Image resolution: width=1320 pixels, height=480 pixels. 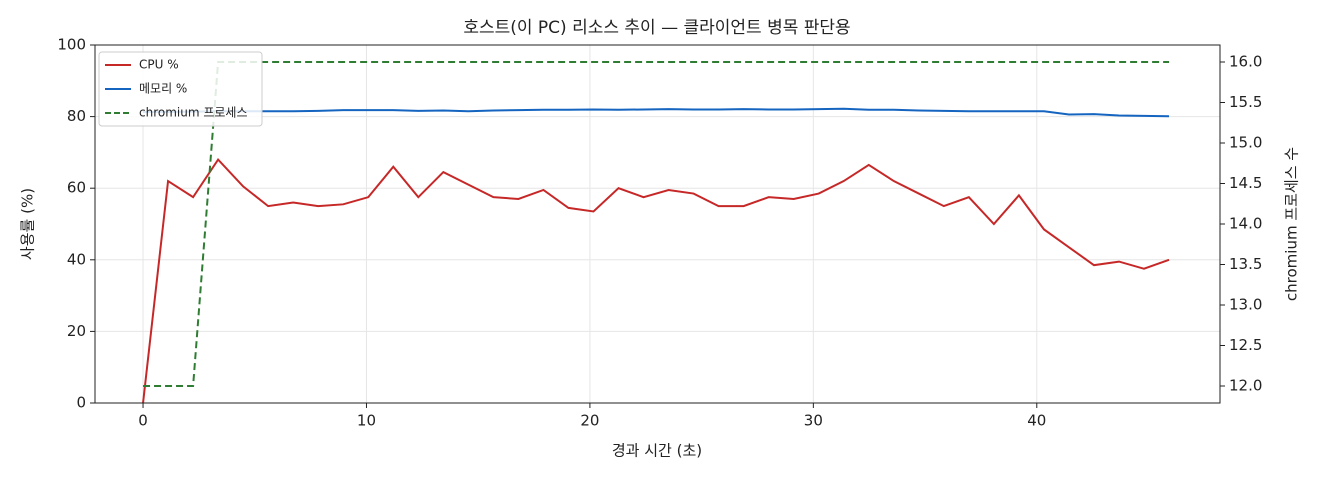 I want to click on y-axis-label: 사용률 (%), so click(x=28, y=224).